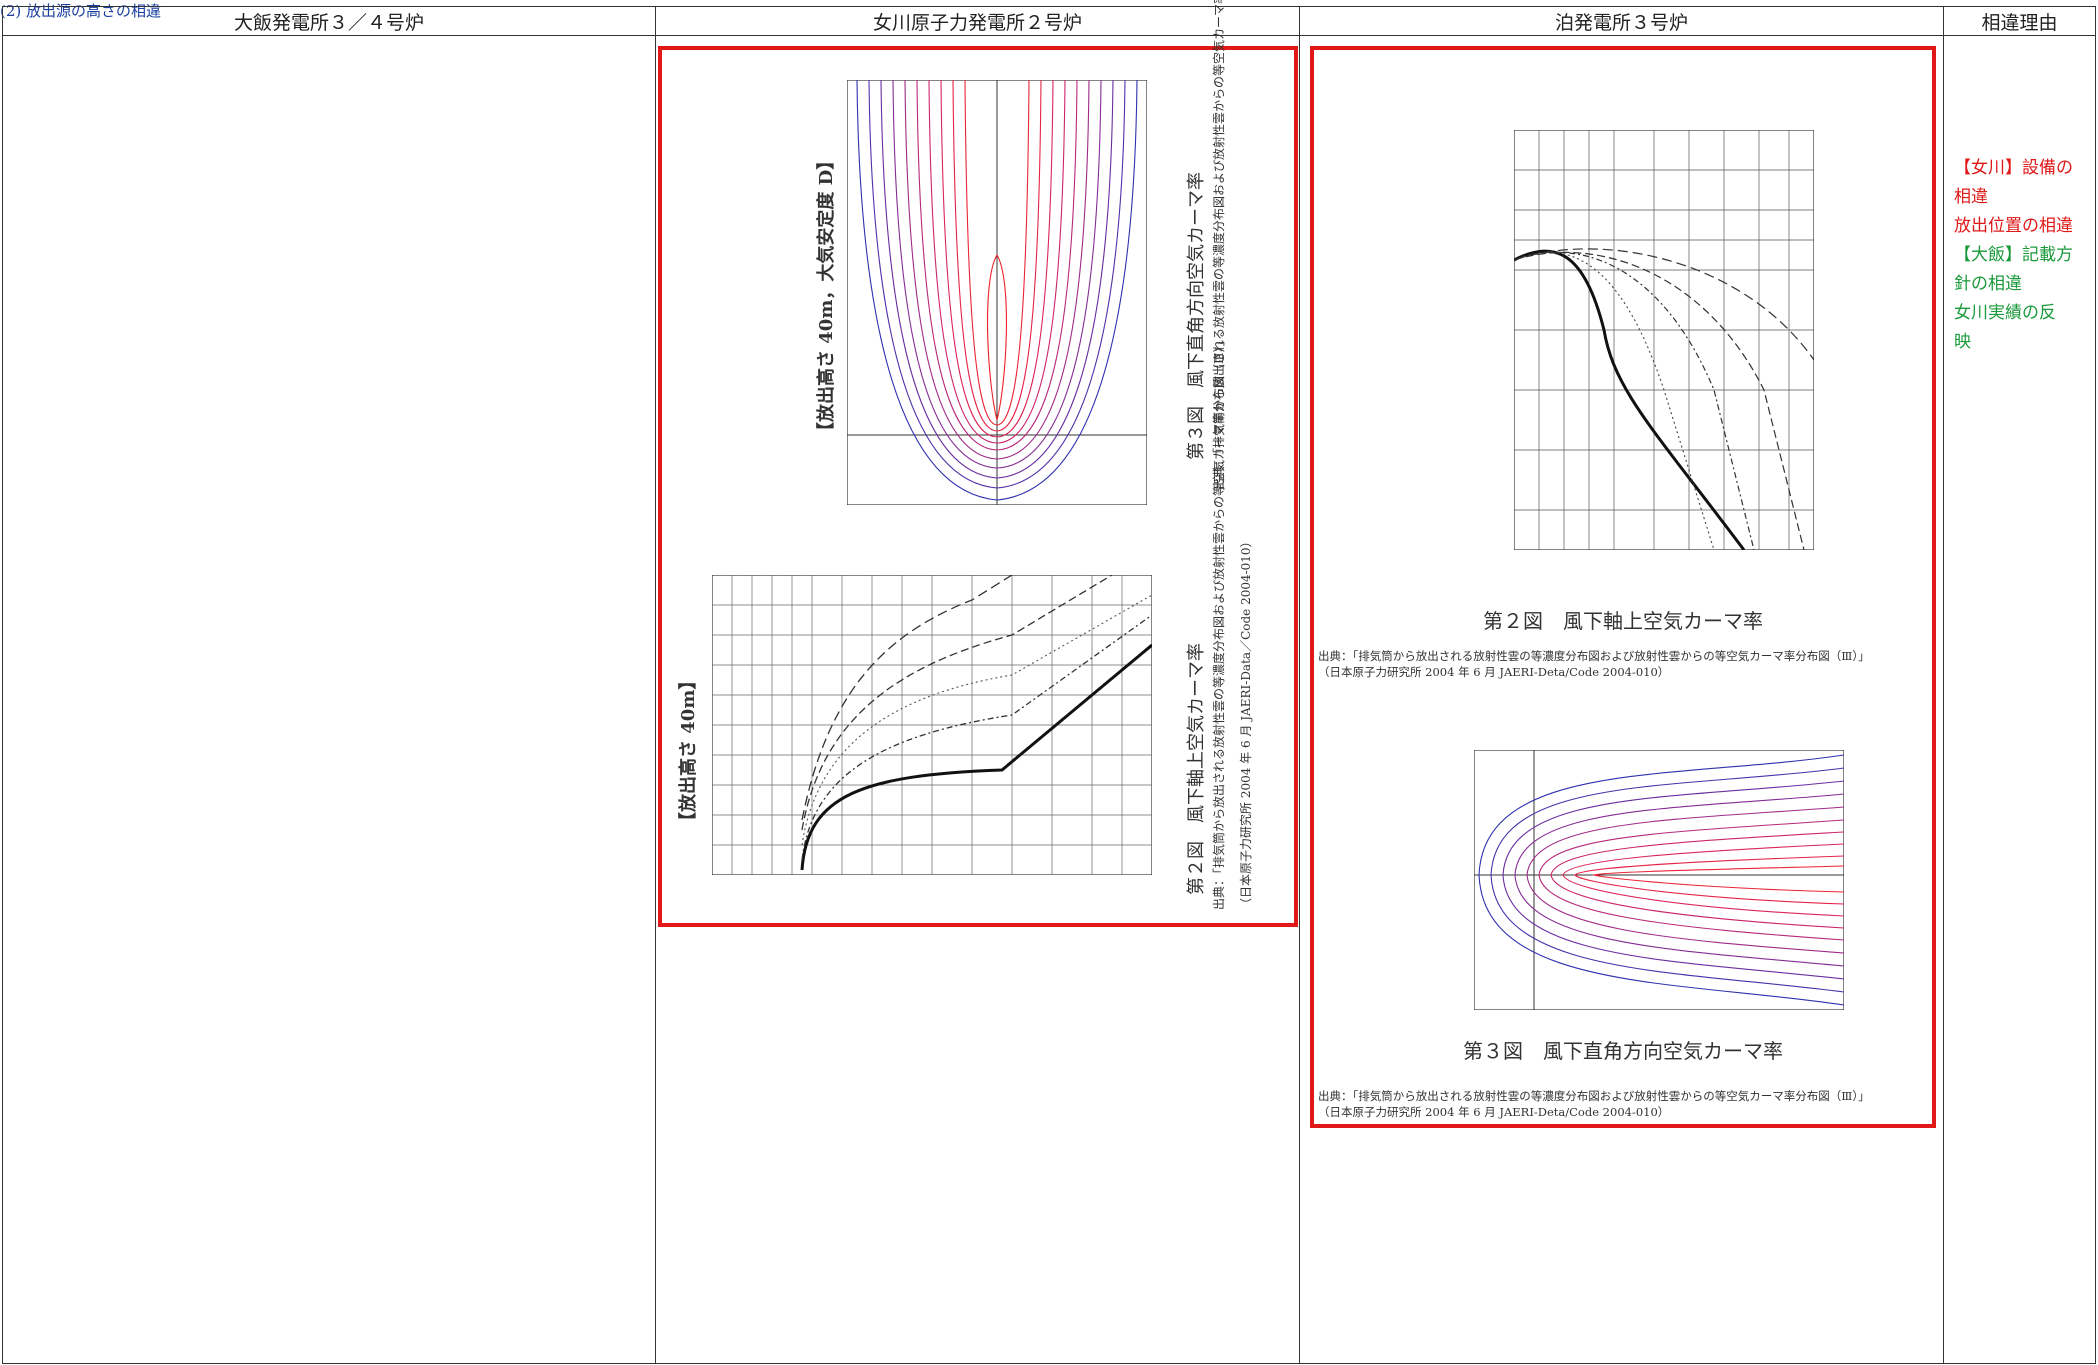  I want to click on onagawa-fig3-heading: 【放出高さ 40m，大気安定度 D】, so click(826, 295).